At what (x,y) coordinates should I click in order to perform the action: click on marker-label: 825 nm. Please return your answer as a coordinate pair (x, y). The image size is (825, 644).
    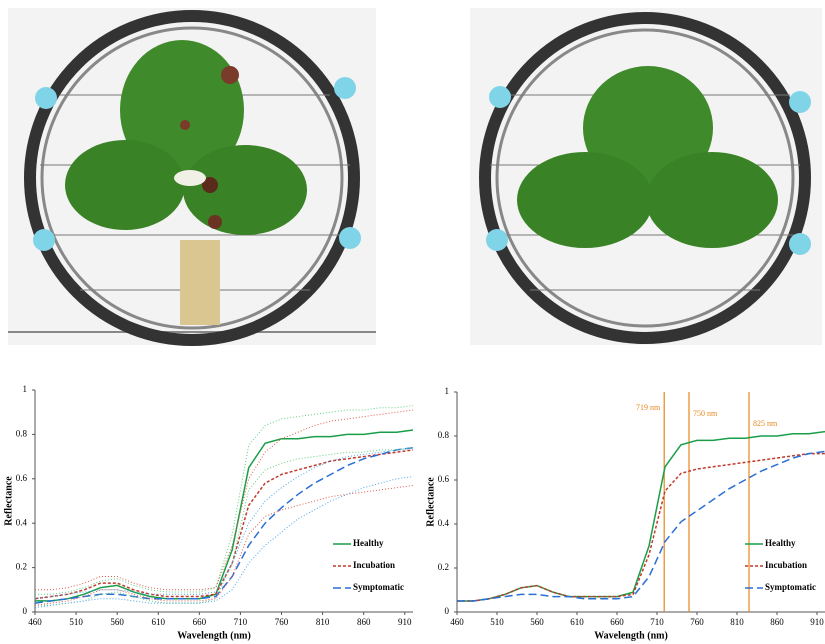
    Looking at the image, I should click on (765, 423).